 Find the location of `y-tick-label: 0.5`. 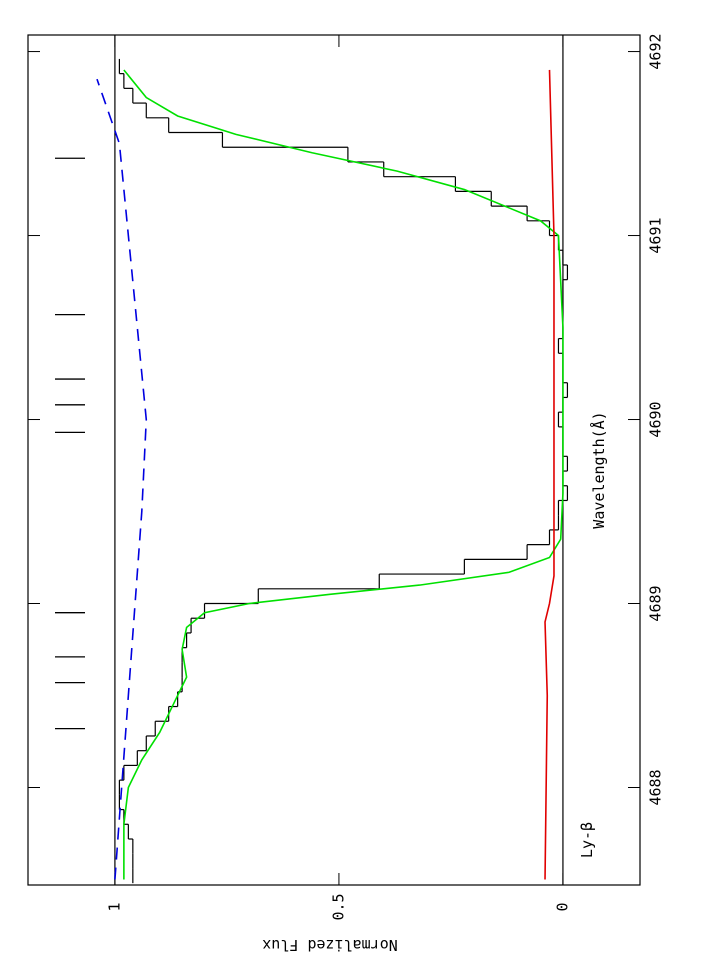

y-tick-label: 0.5 is located at coordinates (338, 906).